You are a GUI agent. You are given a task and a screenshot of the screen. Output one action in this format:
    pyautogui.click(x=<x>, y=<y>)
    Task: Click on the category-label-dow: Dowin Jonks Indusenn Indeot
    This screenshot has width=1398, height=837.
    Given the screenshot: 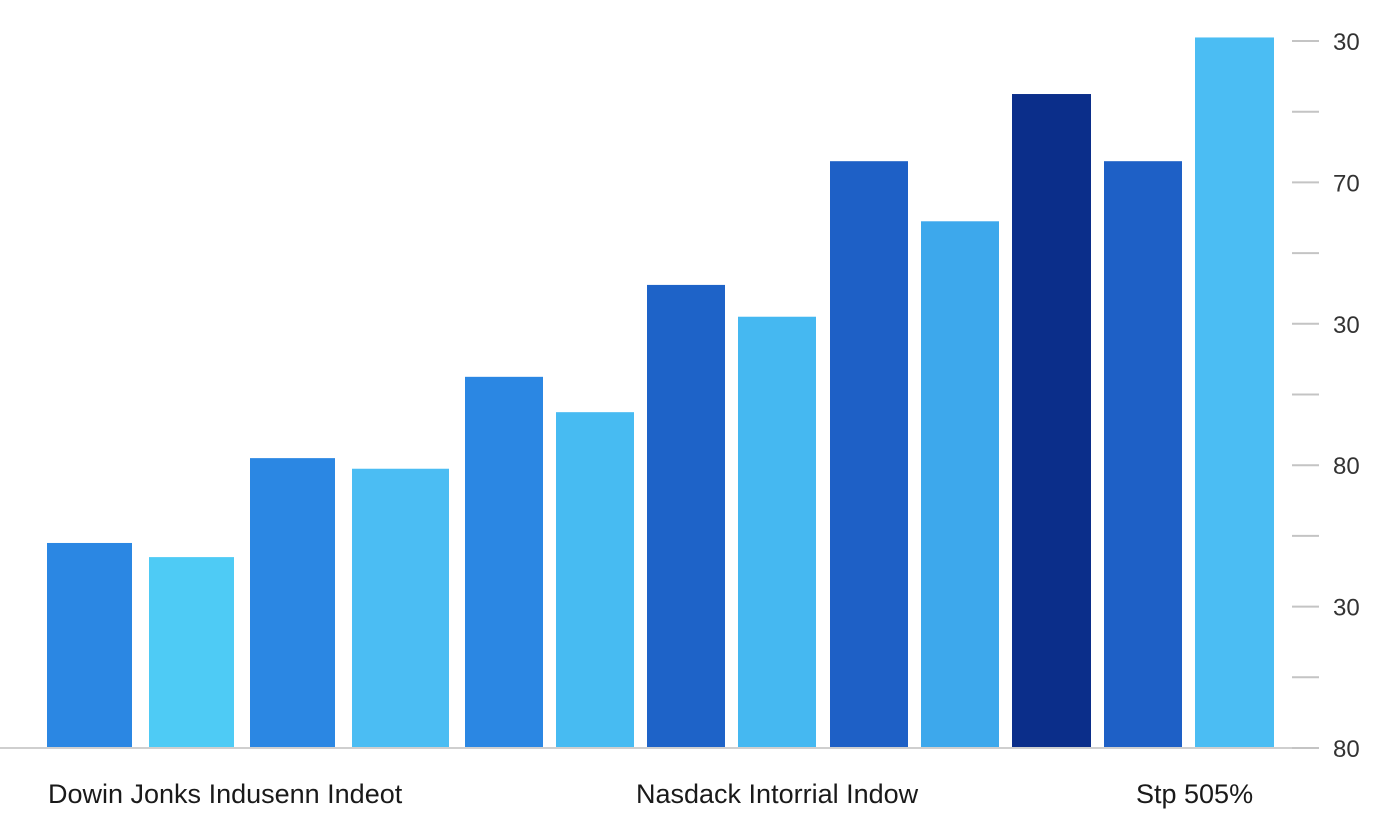 What is the action you would take?
    pyautogui.click(x=225, y=794)
    